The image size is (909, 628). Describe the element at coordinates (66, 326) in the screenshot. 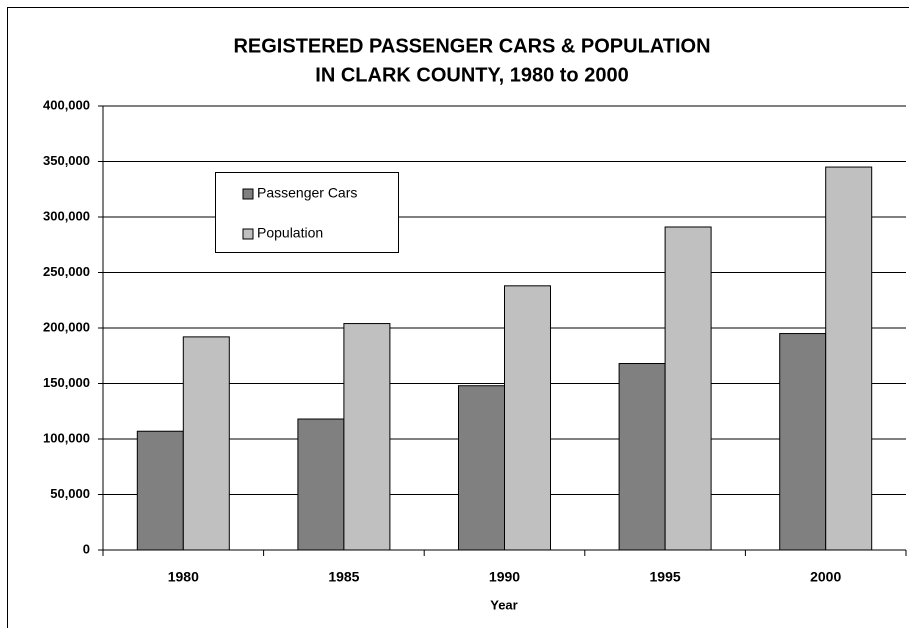

I see `y-tick-label: 200,000` at that location.